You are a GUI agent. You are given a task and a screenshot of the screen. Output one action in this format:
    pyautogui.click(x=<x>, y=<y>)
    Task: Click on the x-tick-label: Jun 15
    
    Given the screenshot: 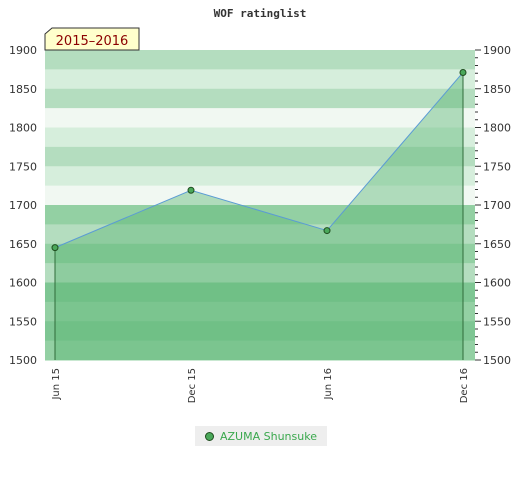 What is the action you would take?
    pyautogui.click(x=56, y=384)
    